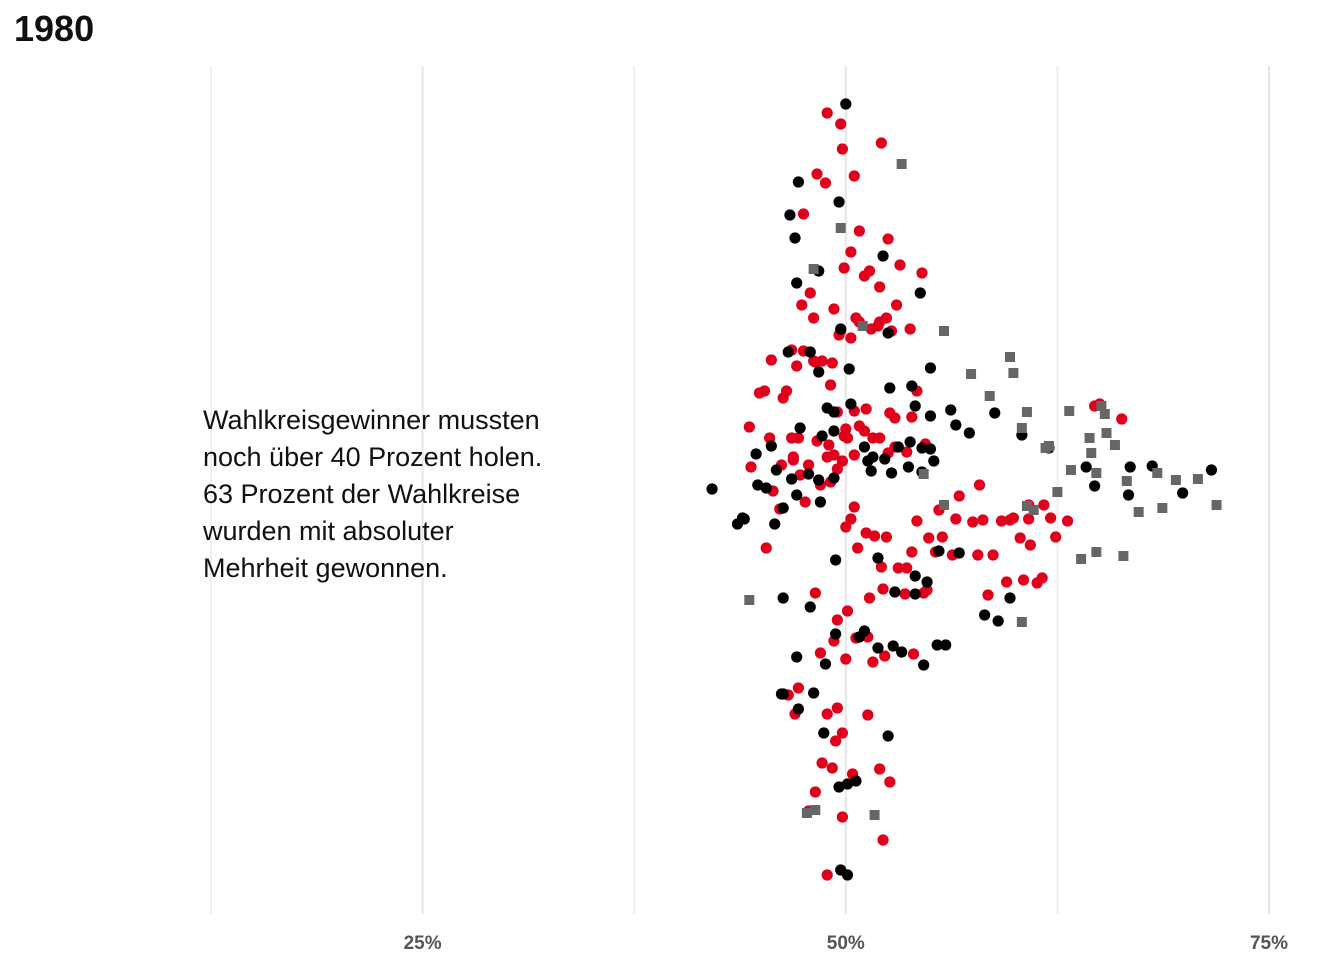  I want to click on annotation-line: 63 Prozent der Wahlkreise, so click(361, 494).